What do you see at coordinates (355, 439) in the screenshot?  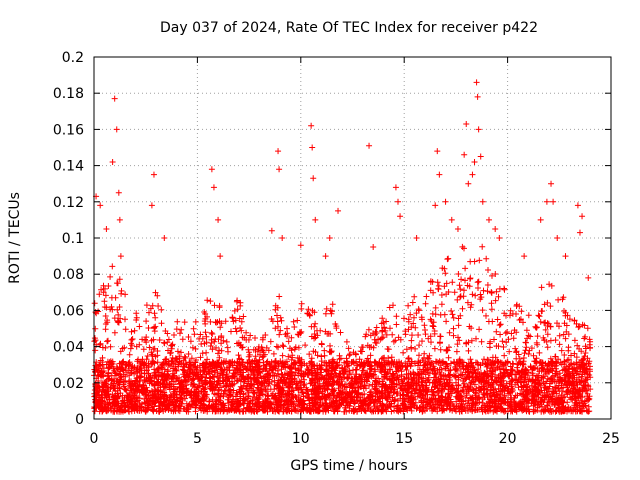 I see `x-tick-labels: 0 5 10 15 20 25` at bounding box center [355, 439].